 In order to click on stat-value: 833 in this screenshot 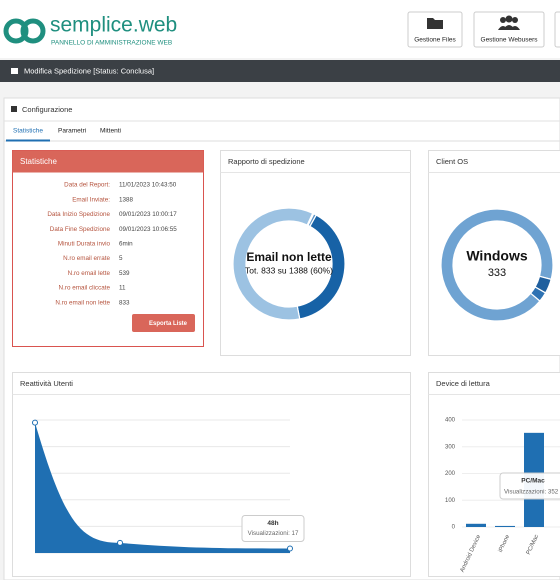, I will do `click(124, 302)`.